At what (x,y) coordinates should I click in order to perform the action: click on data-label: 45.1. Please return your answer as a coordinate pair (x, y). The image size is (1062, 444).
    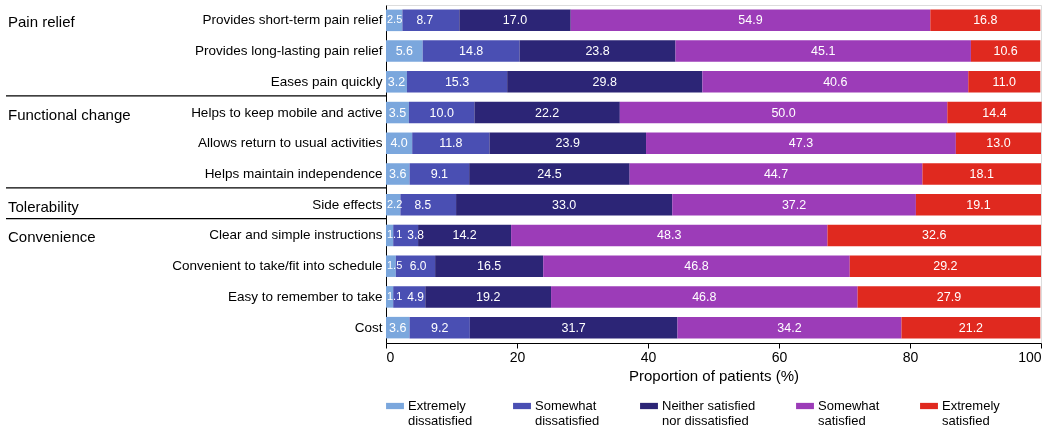
    Looking at the image, I should click on (823, 51).